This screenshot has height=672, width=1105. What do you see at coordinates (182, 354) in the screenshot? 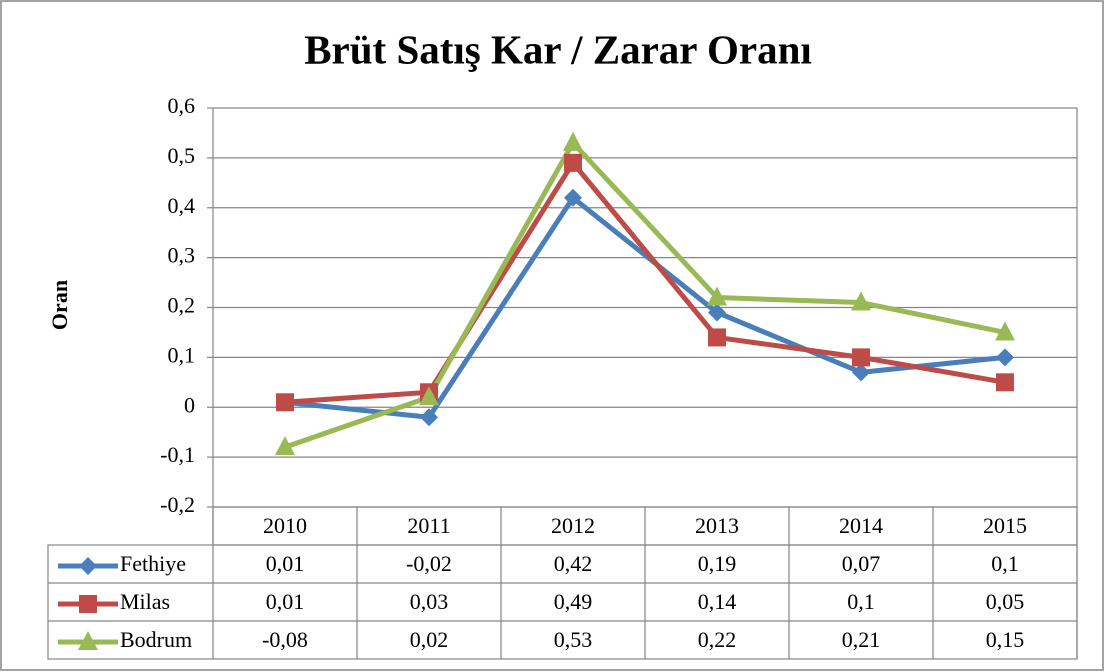
I see `y-tick-label: 0,1` at bounding box center [182, 354].